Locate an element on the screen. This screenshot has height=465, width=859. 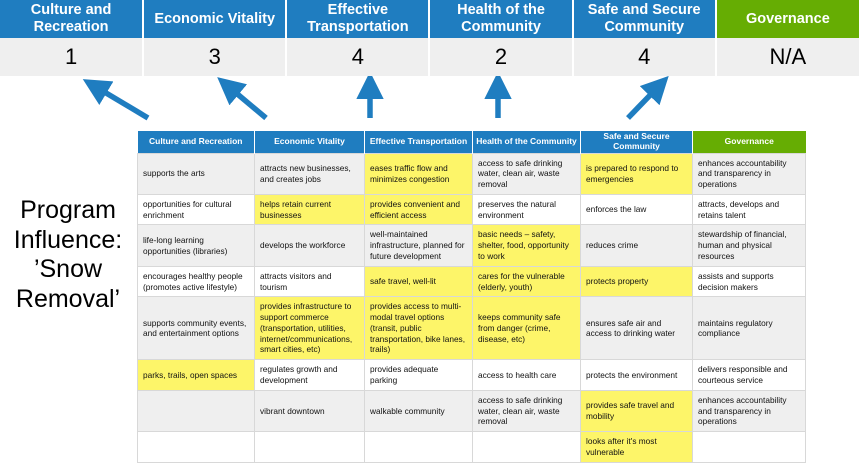
score-value-health-of-the-community: 2 is located at coordinates (501, 57).